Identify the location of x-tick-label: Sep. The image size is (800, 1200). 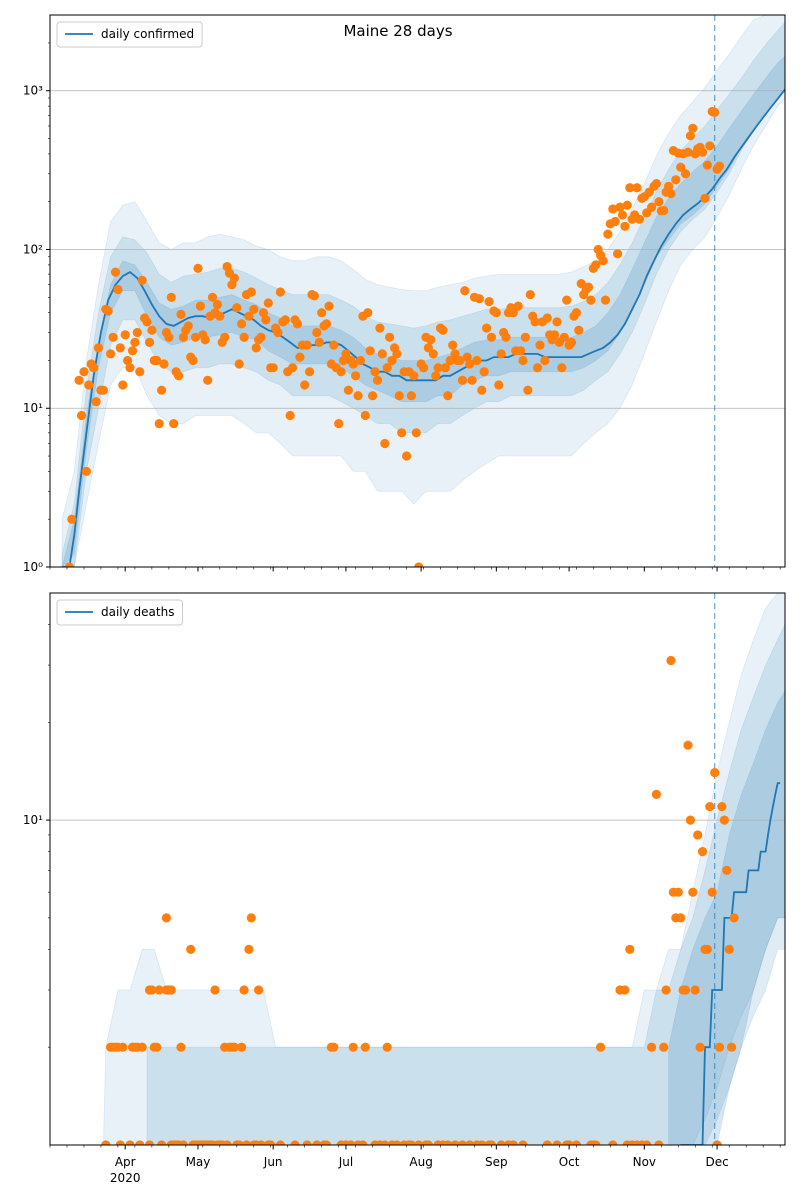
(496, 1162).